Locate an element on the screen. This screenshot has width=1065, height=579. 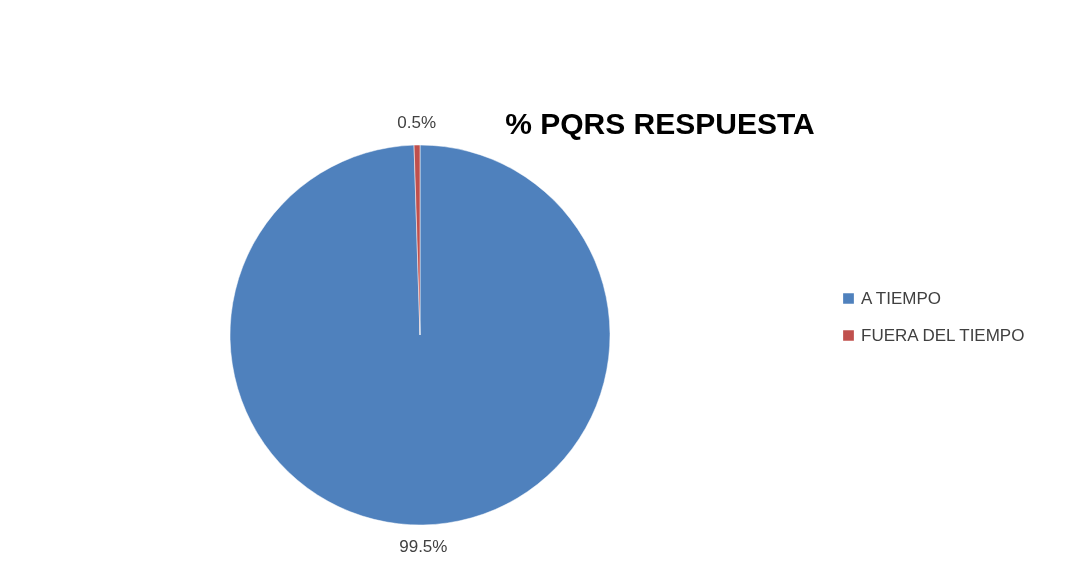
legend-label: A TIEMPO is located at coordinates (901, 298).